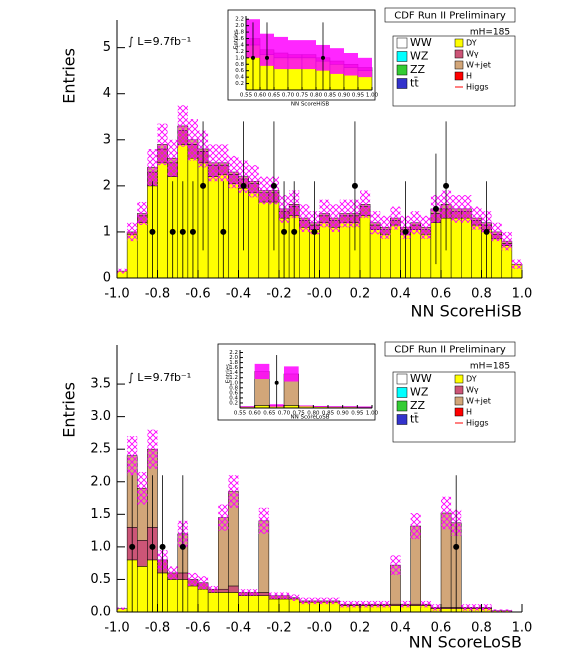  What do you see at coordinates (278, 628) in the screenshot?
I see `x-tick-label: -0.2` at bounding box center [278, 628].